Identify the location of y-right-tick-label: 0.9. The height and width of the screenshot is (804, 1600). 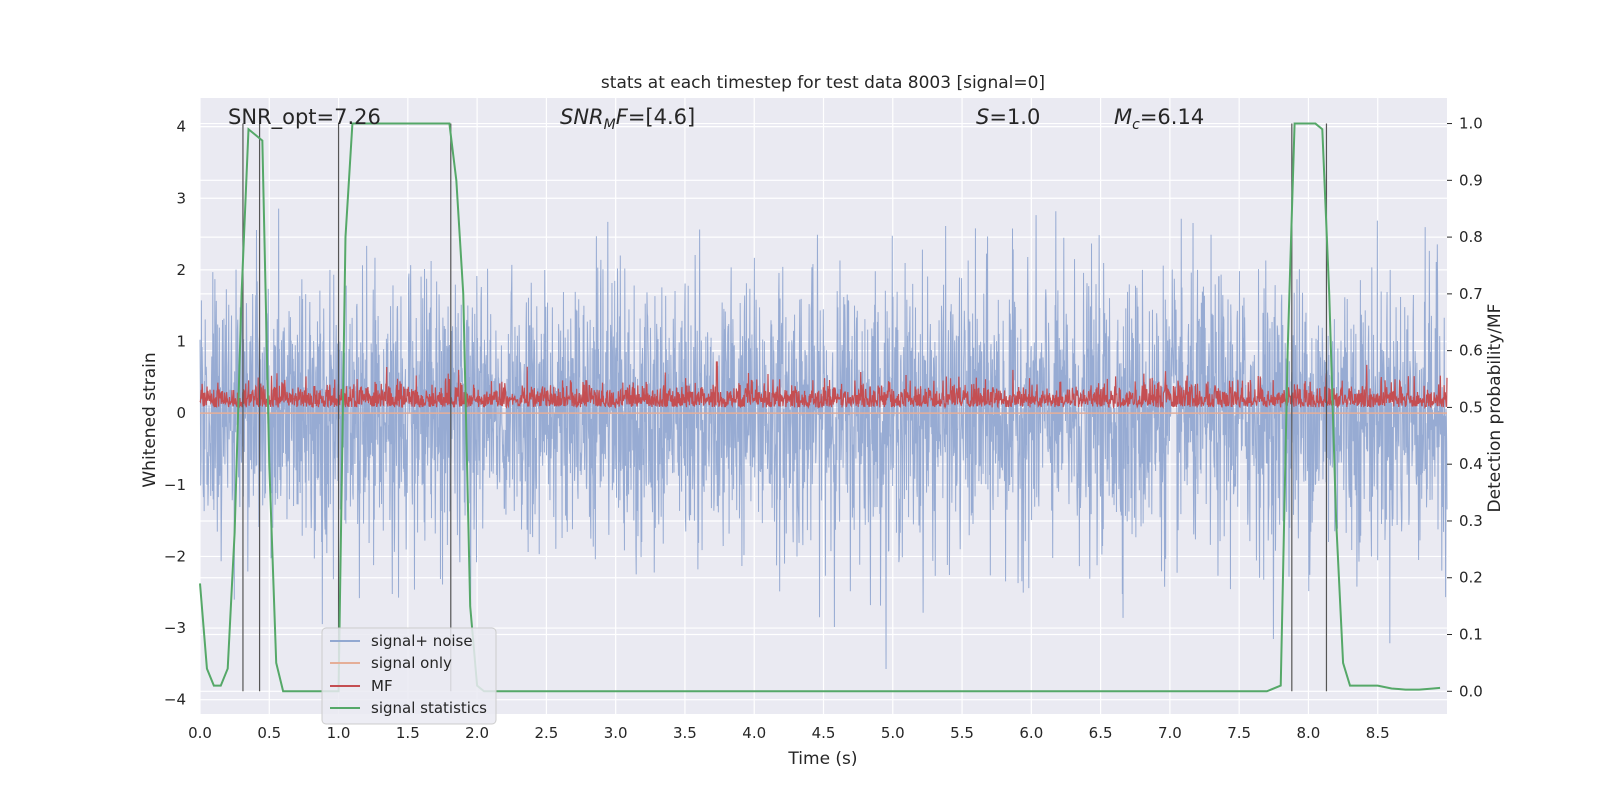
(1471, 180).